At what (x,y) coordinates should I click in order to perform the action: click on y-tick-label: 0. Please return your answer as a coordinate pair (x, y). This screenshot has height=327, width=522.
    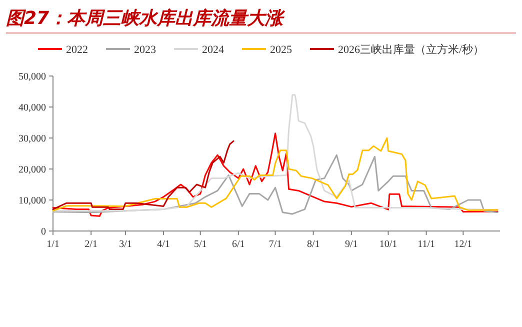
    Looking at the image, I should click on (43, 232).